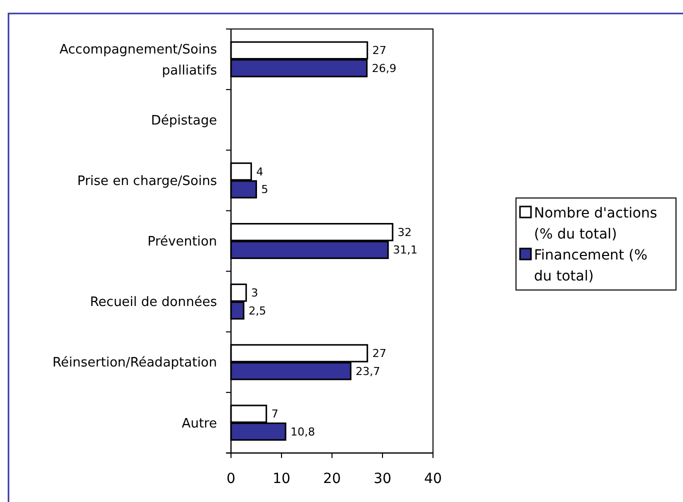 This screenshot has height=502, width=683. What do you see at coordinates (368, 371) in the screenshot?
I see `data-label: 23,7` at bounding box center [368, 371].